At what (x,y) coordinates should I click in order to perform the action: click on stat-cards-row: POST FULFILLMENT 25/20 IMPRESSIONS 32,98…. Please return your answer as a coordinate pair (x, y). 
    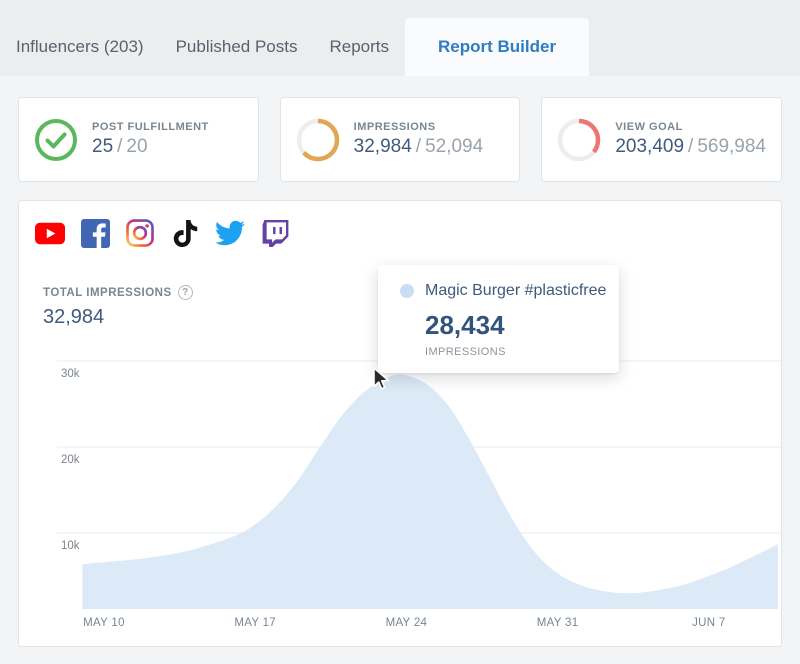
    Looking at the image, I should click on (400, 139).